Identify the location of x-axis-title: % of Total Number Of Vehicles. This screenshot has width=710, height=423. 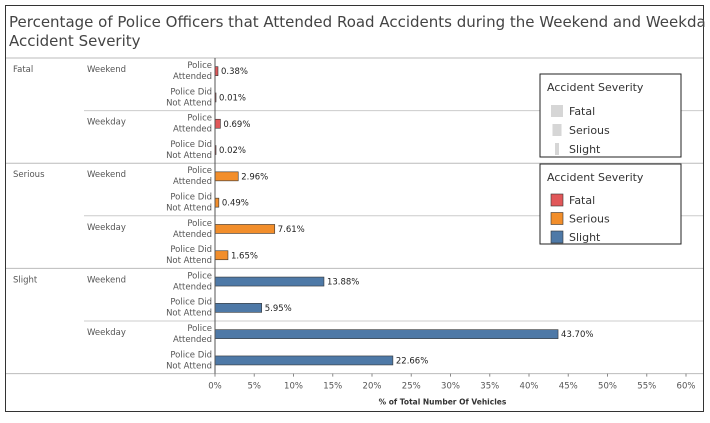
(443, 402).